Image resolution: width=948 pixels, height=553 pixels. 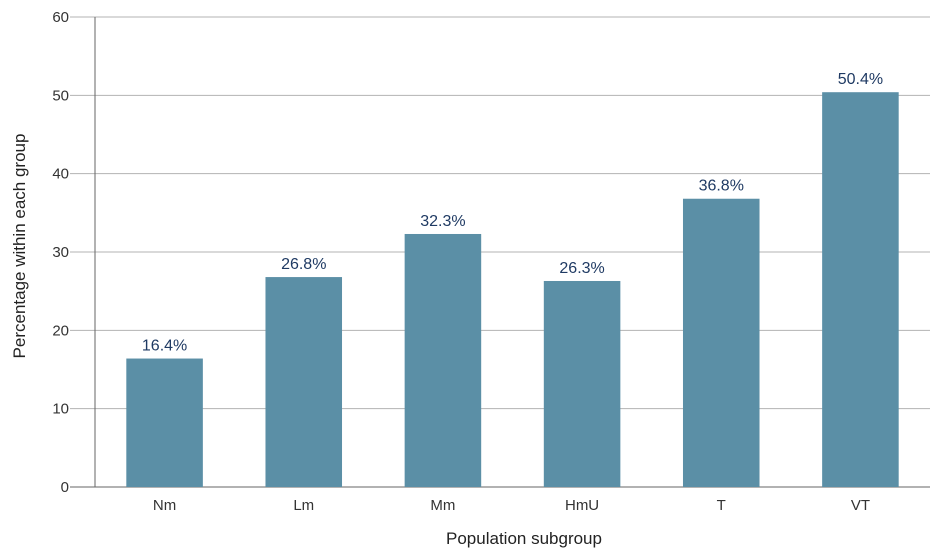 I want to click on y-tick-label: 60, so click(x=60, y=17).